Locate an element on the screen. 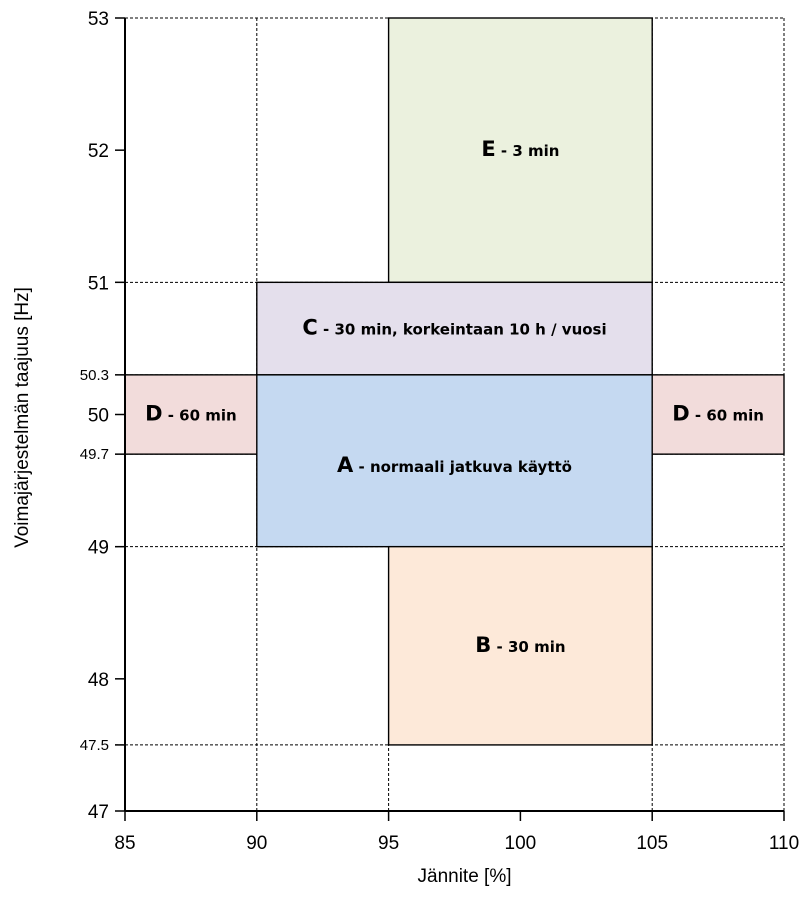 Image resolution: width=805 pixels, height=904 pixels. region-duration: - normaali jatkuva käyttö is located at coordinates (462, 467).